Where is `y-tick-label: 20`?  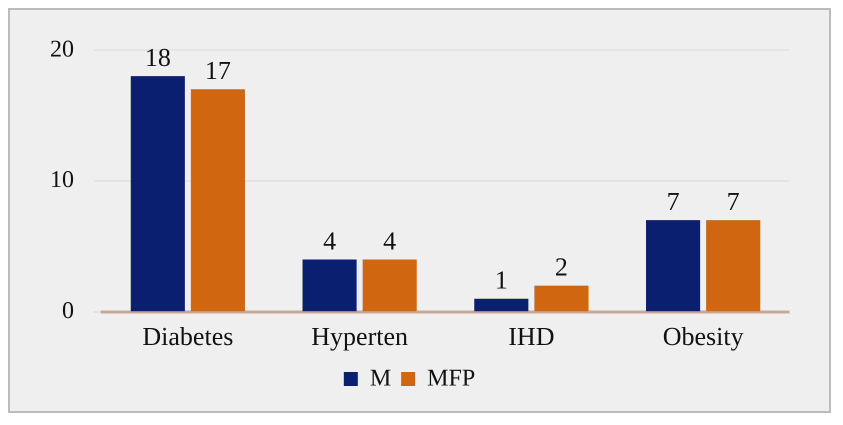 y-tick-label: 20 is located at coordinates (62, 49).